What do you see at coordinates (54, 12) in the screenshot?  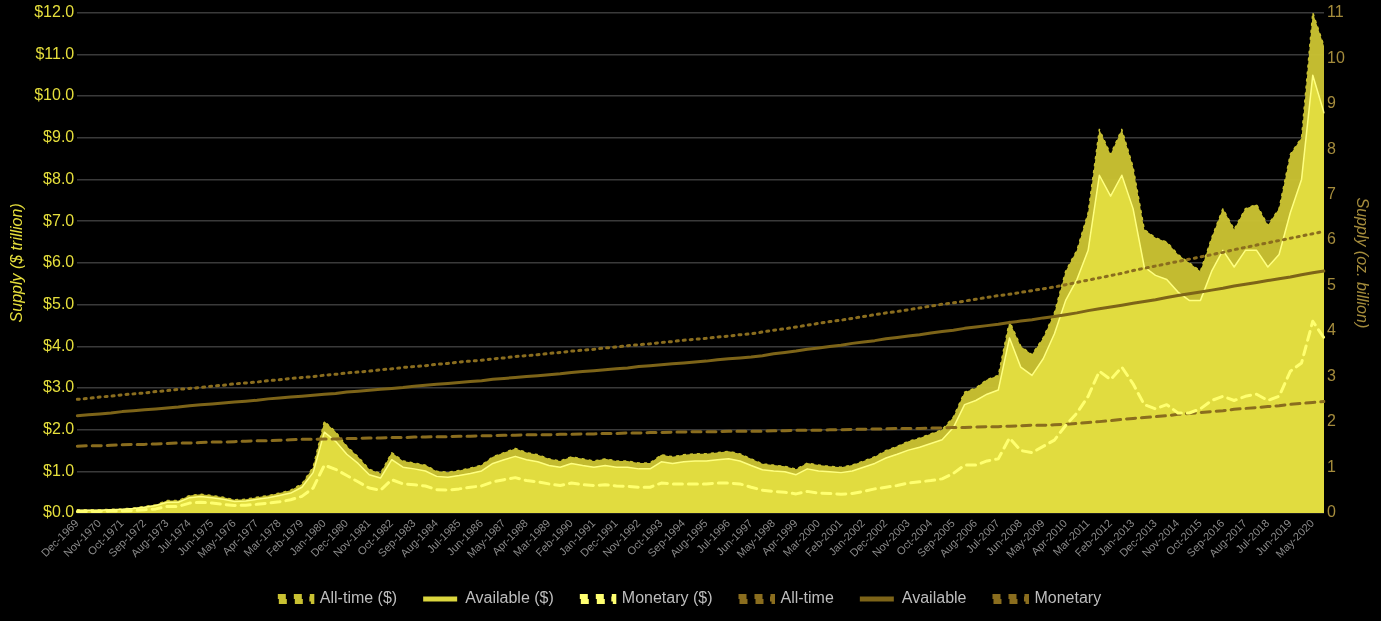 I see `y-tick-label: $12.0` at bounding box center [54, 12].